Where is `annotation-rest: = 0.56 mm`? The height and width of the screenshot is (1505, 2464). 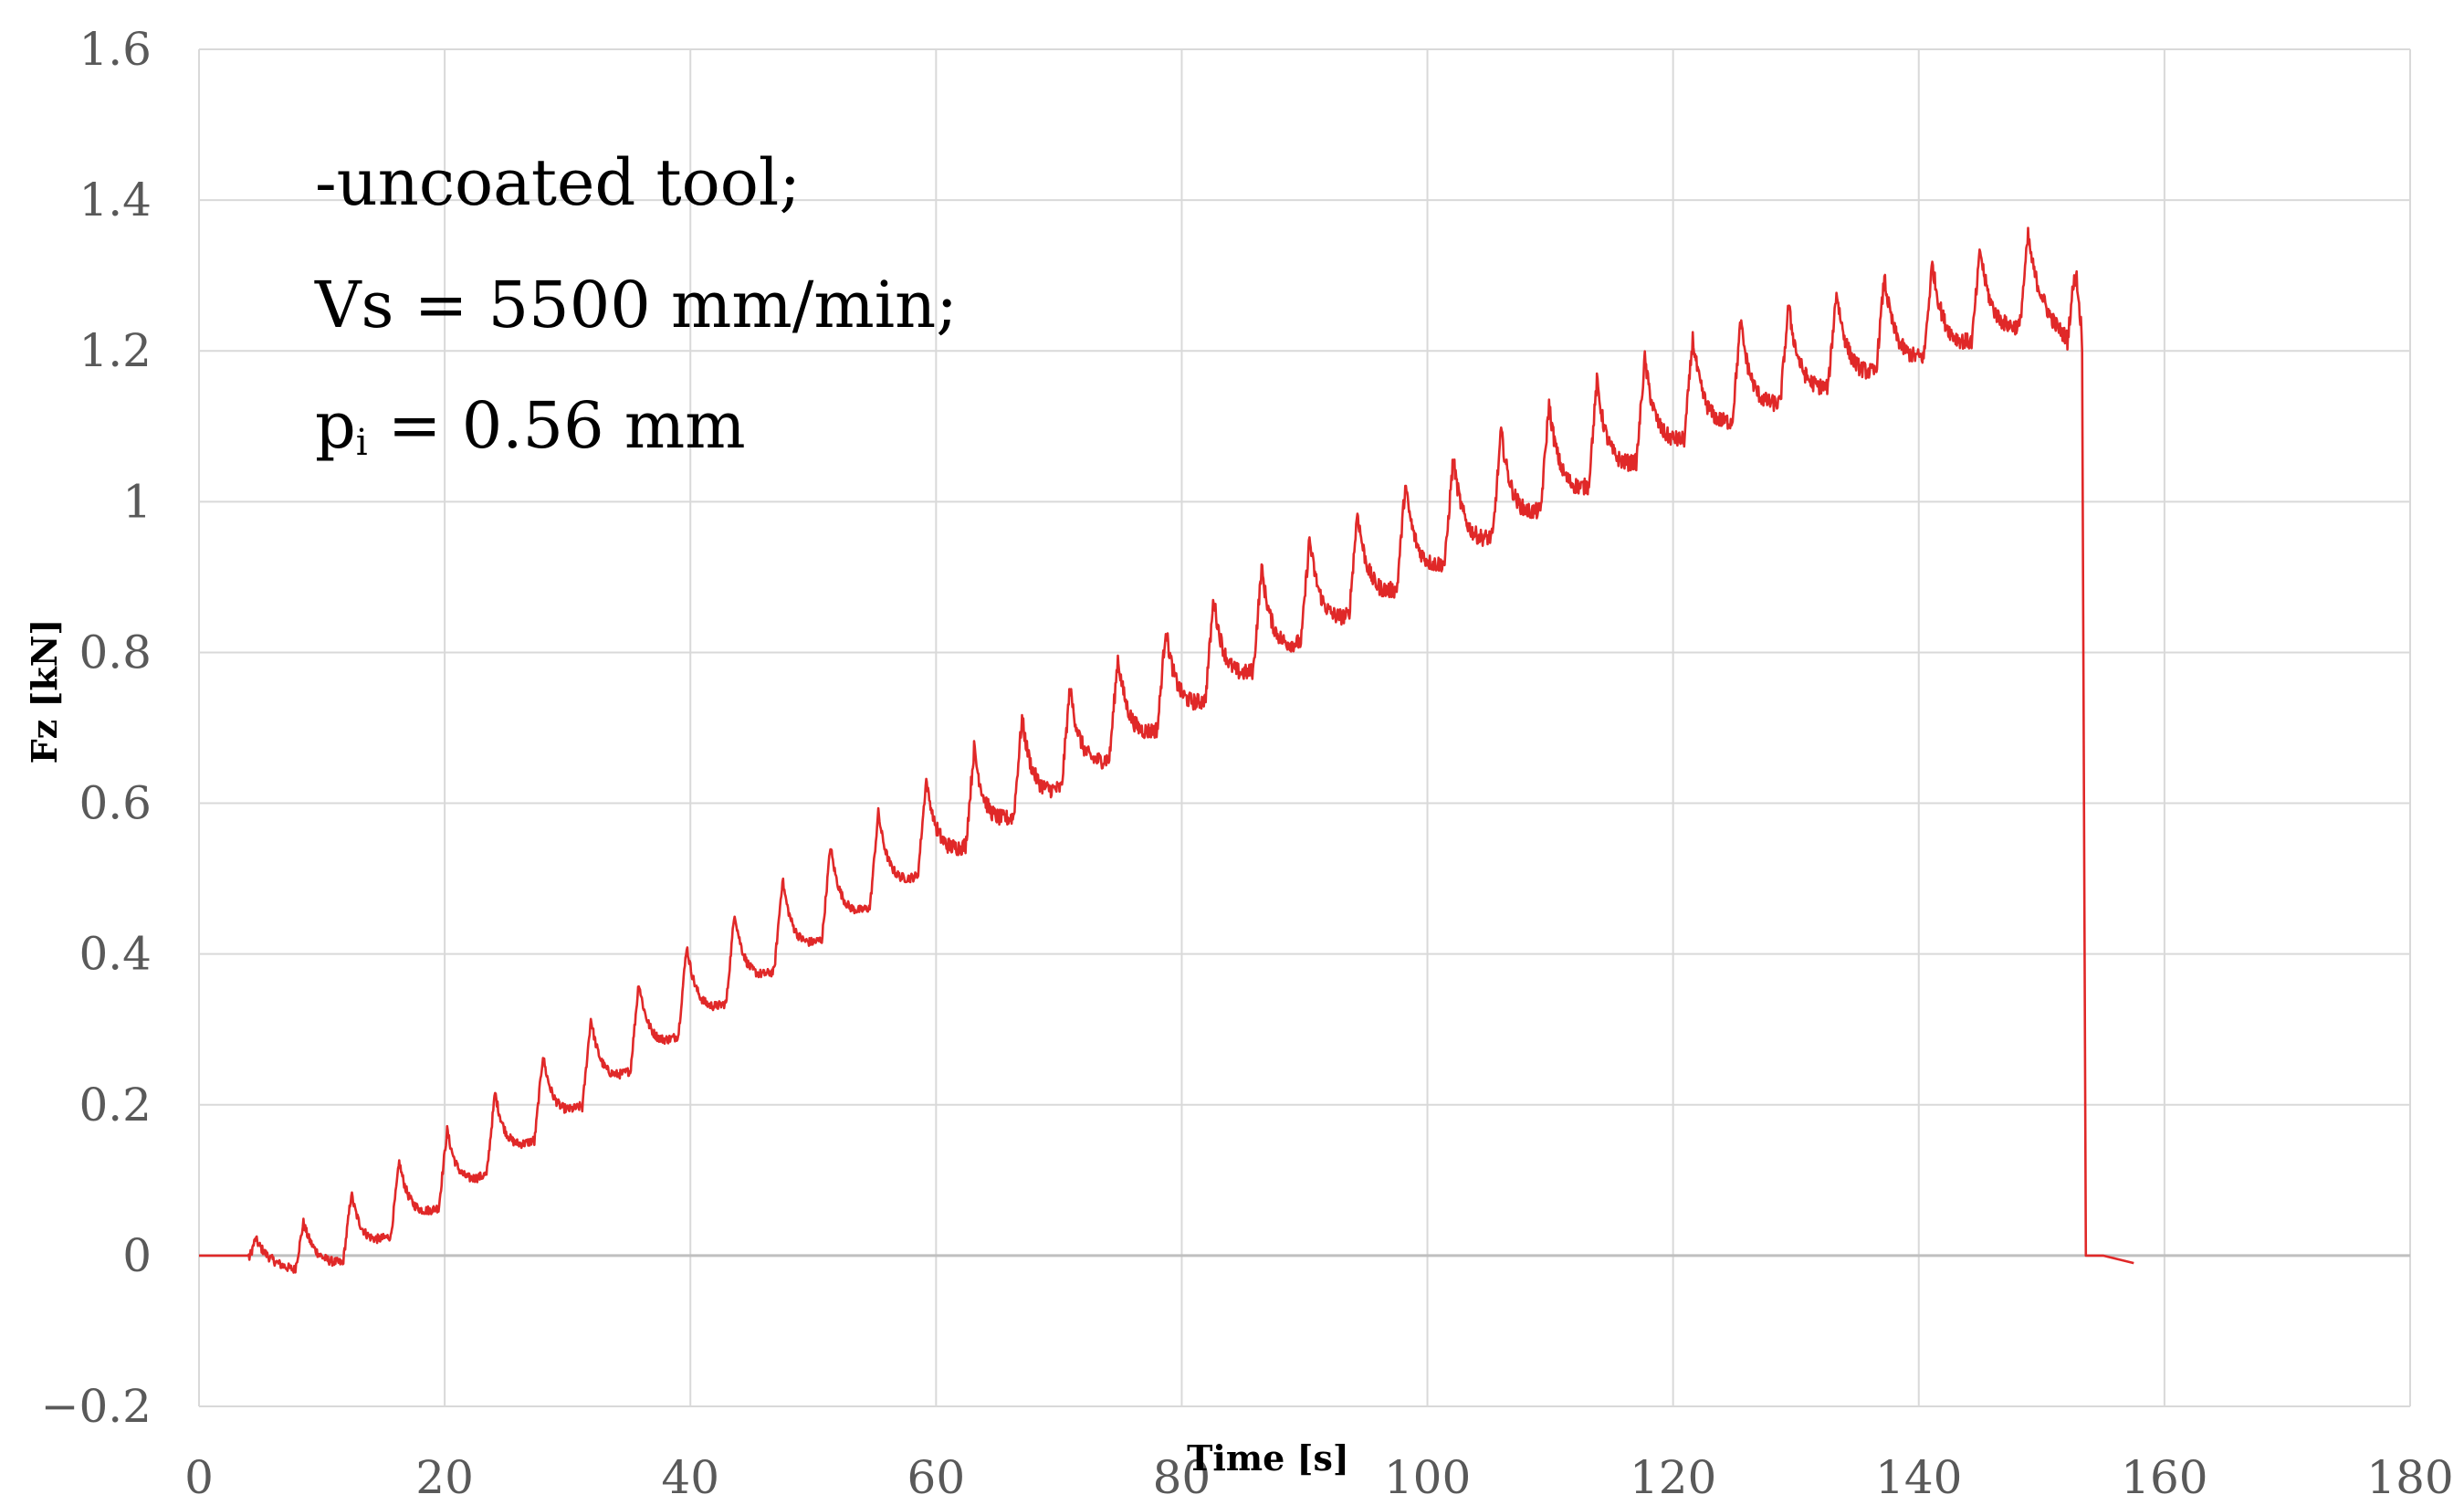
annotation-rest: = 0.56 mm is located at coordinates (557, 425).